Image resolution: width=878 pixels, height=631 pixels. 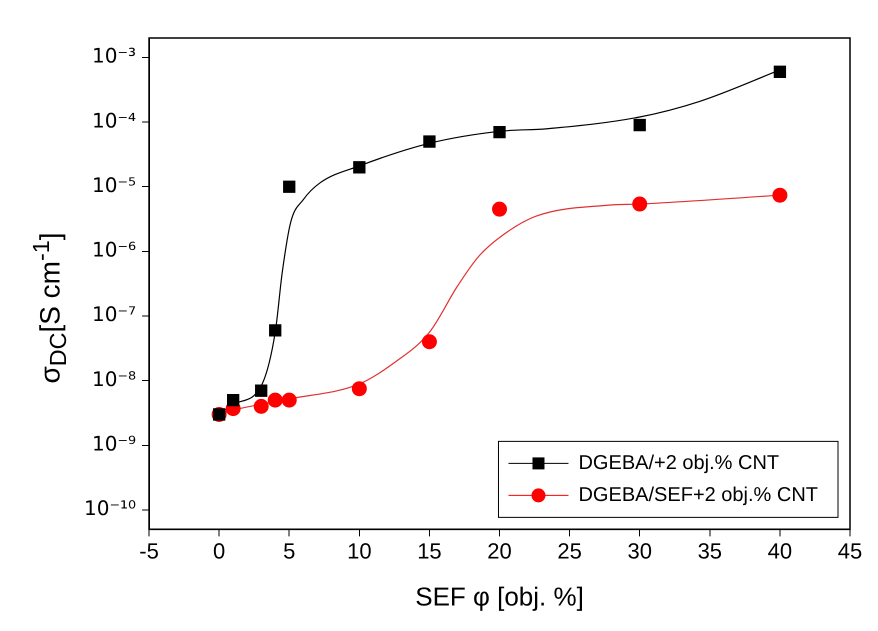 I want to click on x-tick-label: 10, so click(x=359, y=551).